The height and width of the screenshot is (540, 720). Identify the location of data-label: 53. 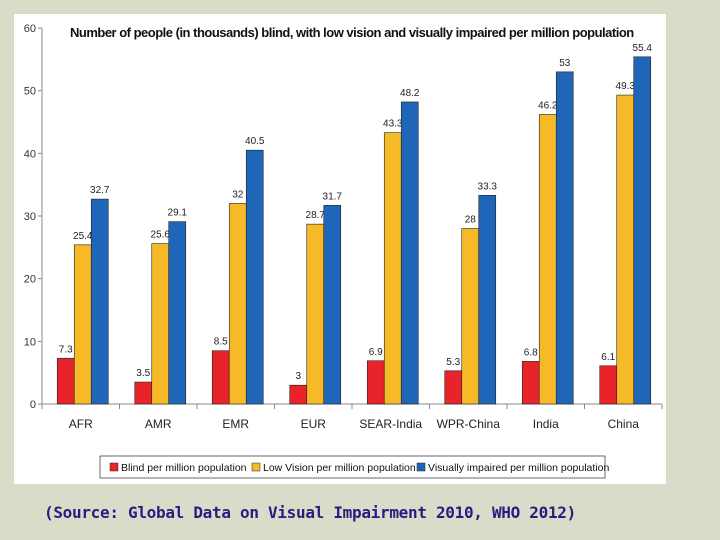
(565, 63).